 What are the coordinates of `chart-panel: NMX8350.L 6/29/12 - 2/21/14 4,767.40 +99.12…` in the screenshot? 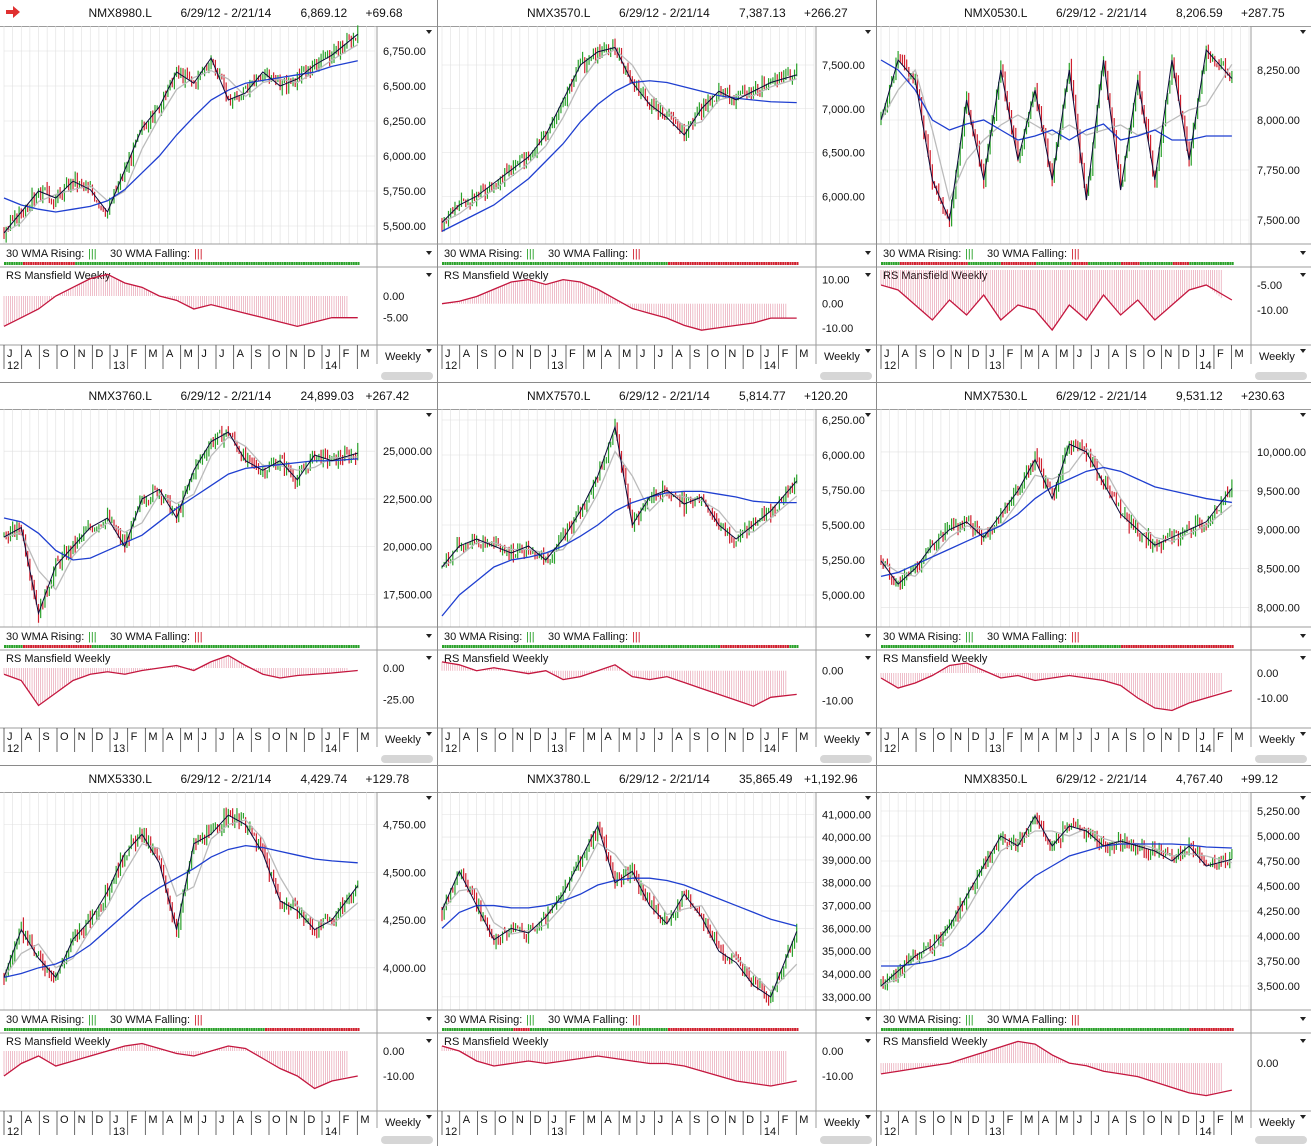 It's located at (1094, 956).